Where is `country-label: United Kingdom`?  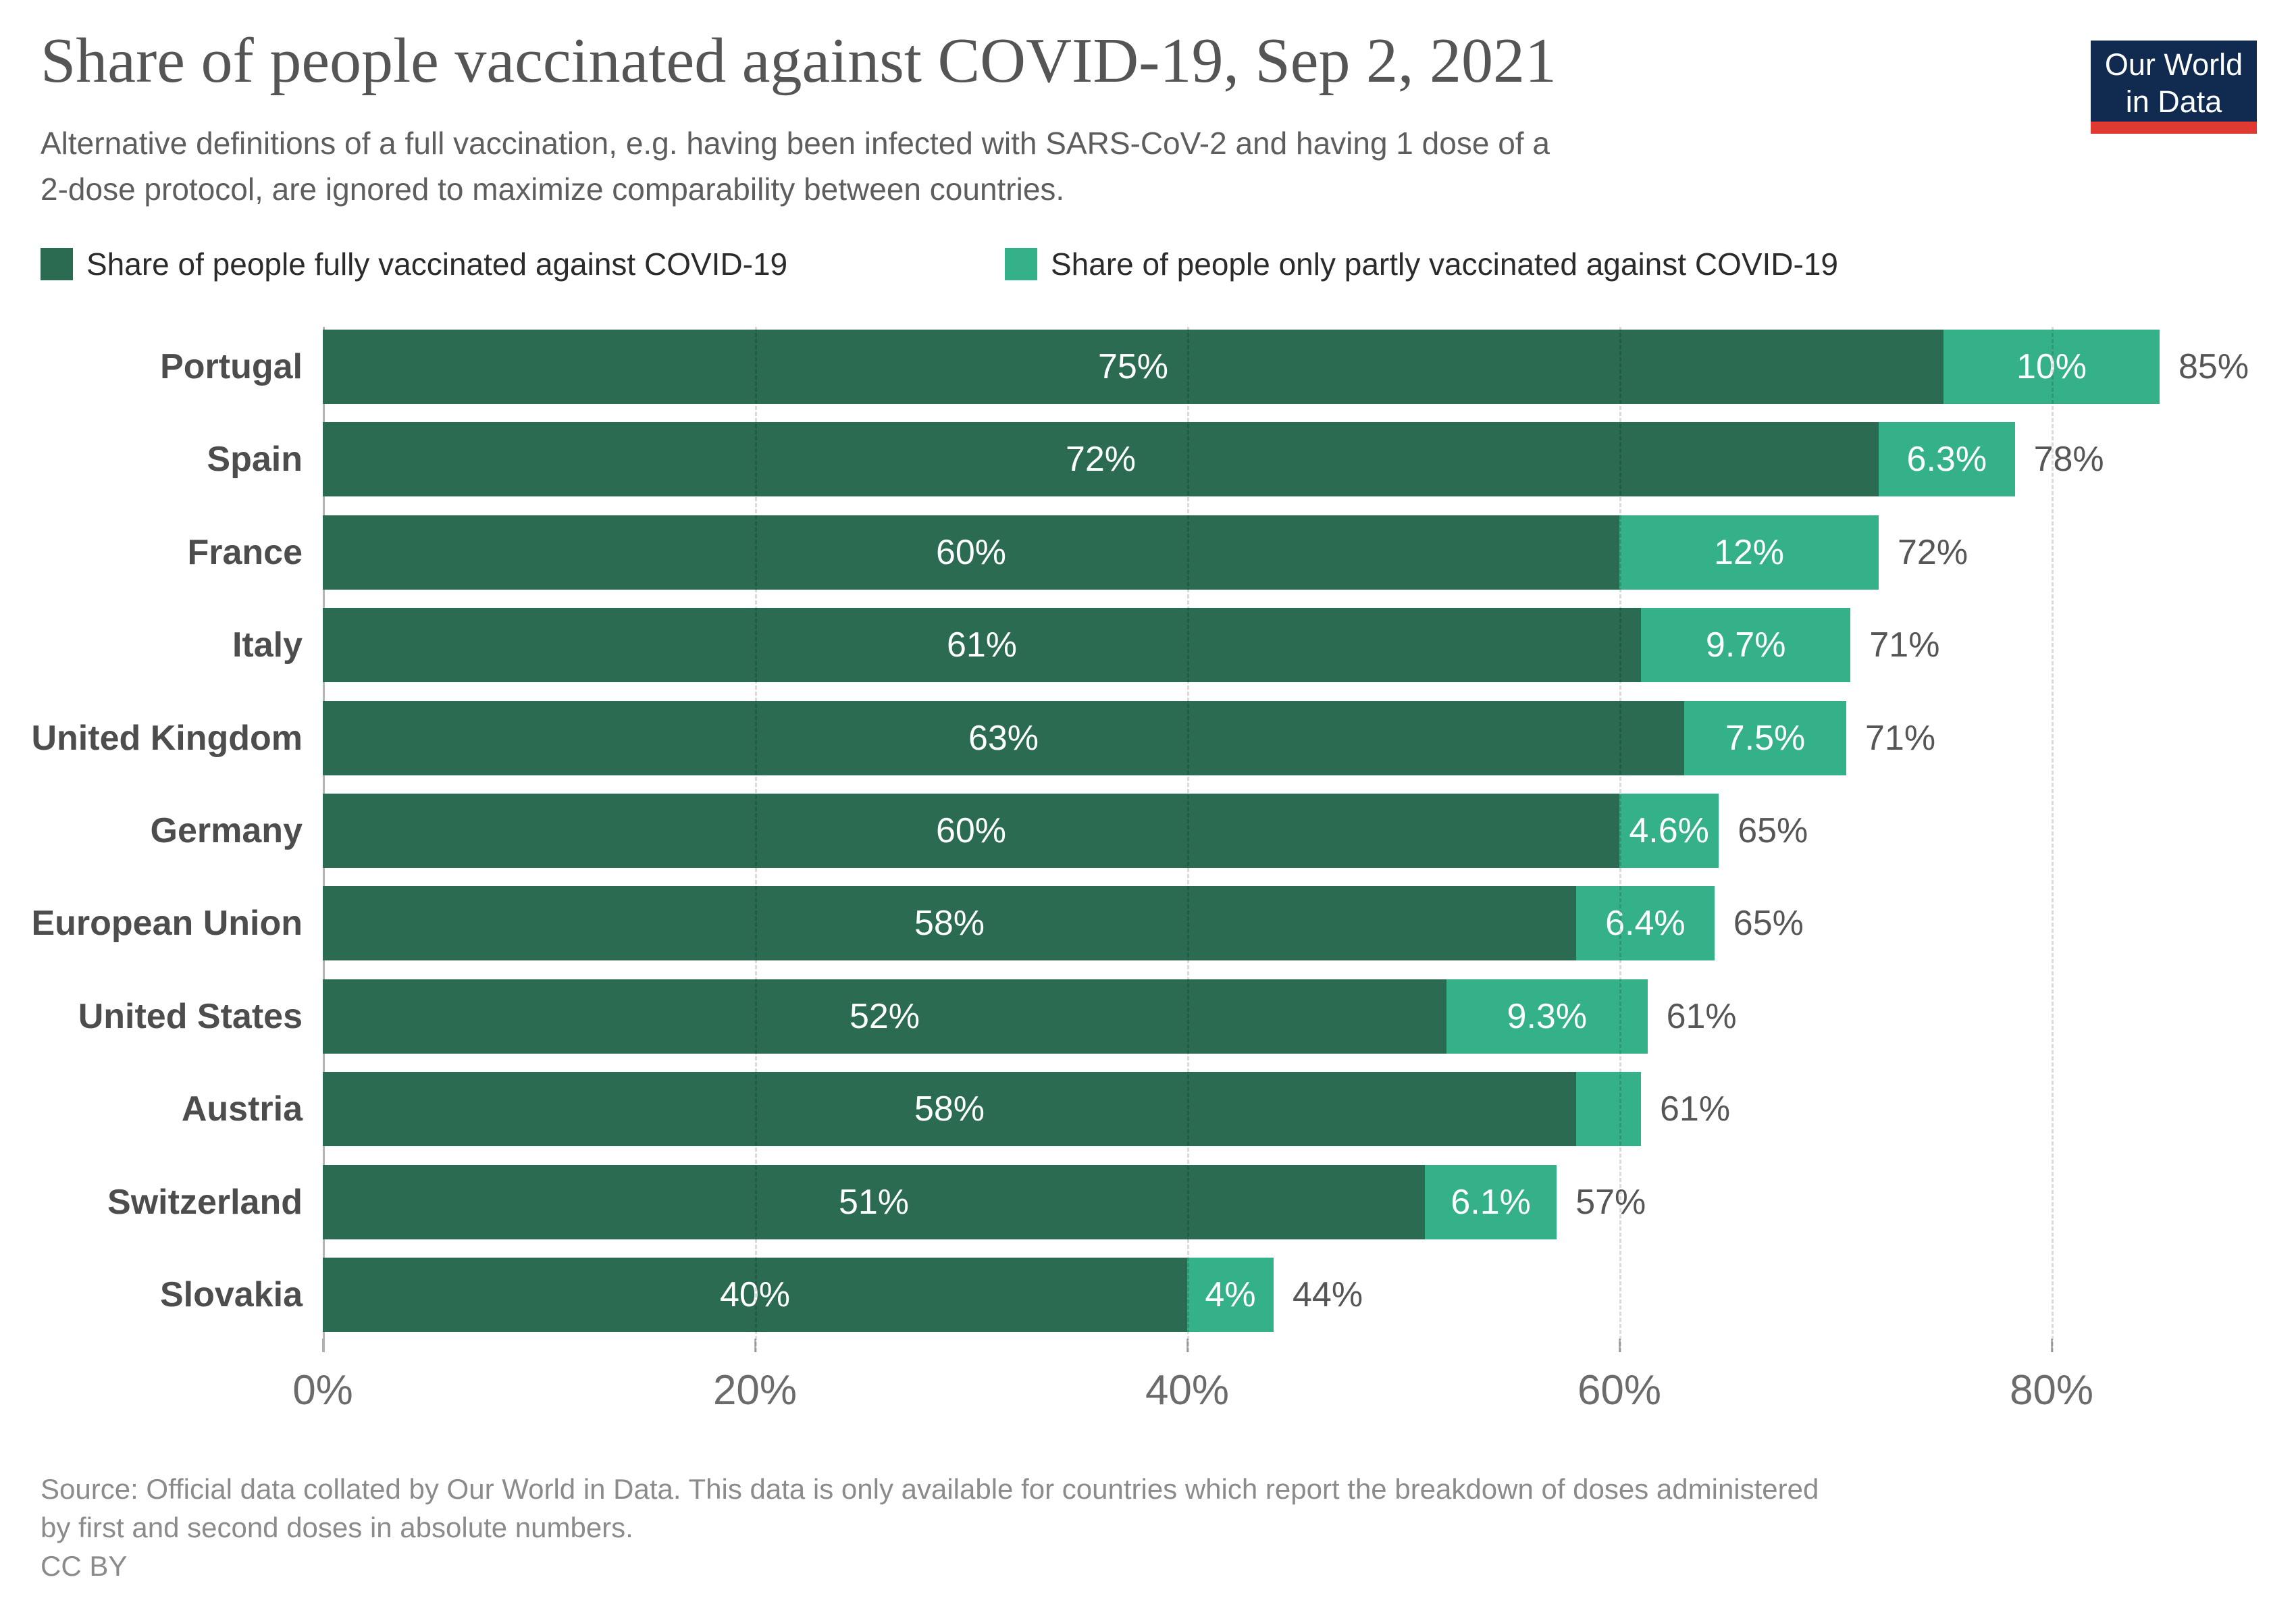
country-label: United Kingdom is located at coordinates (167, 738).